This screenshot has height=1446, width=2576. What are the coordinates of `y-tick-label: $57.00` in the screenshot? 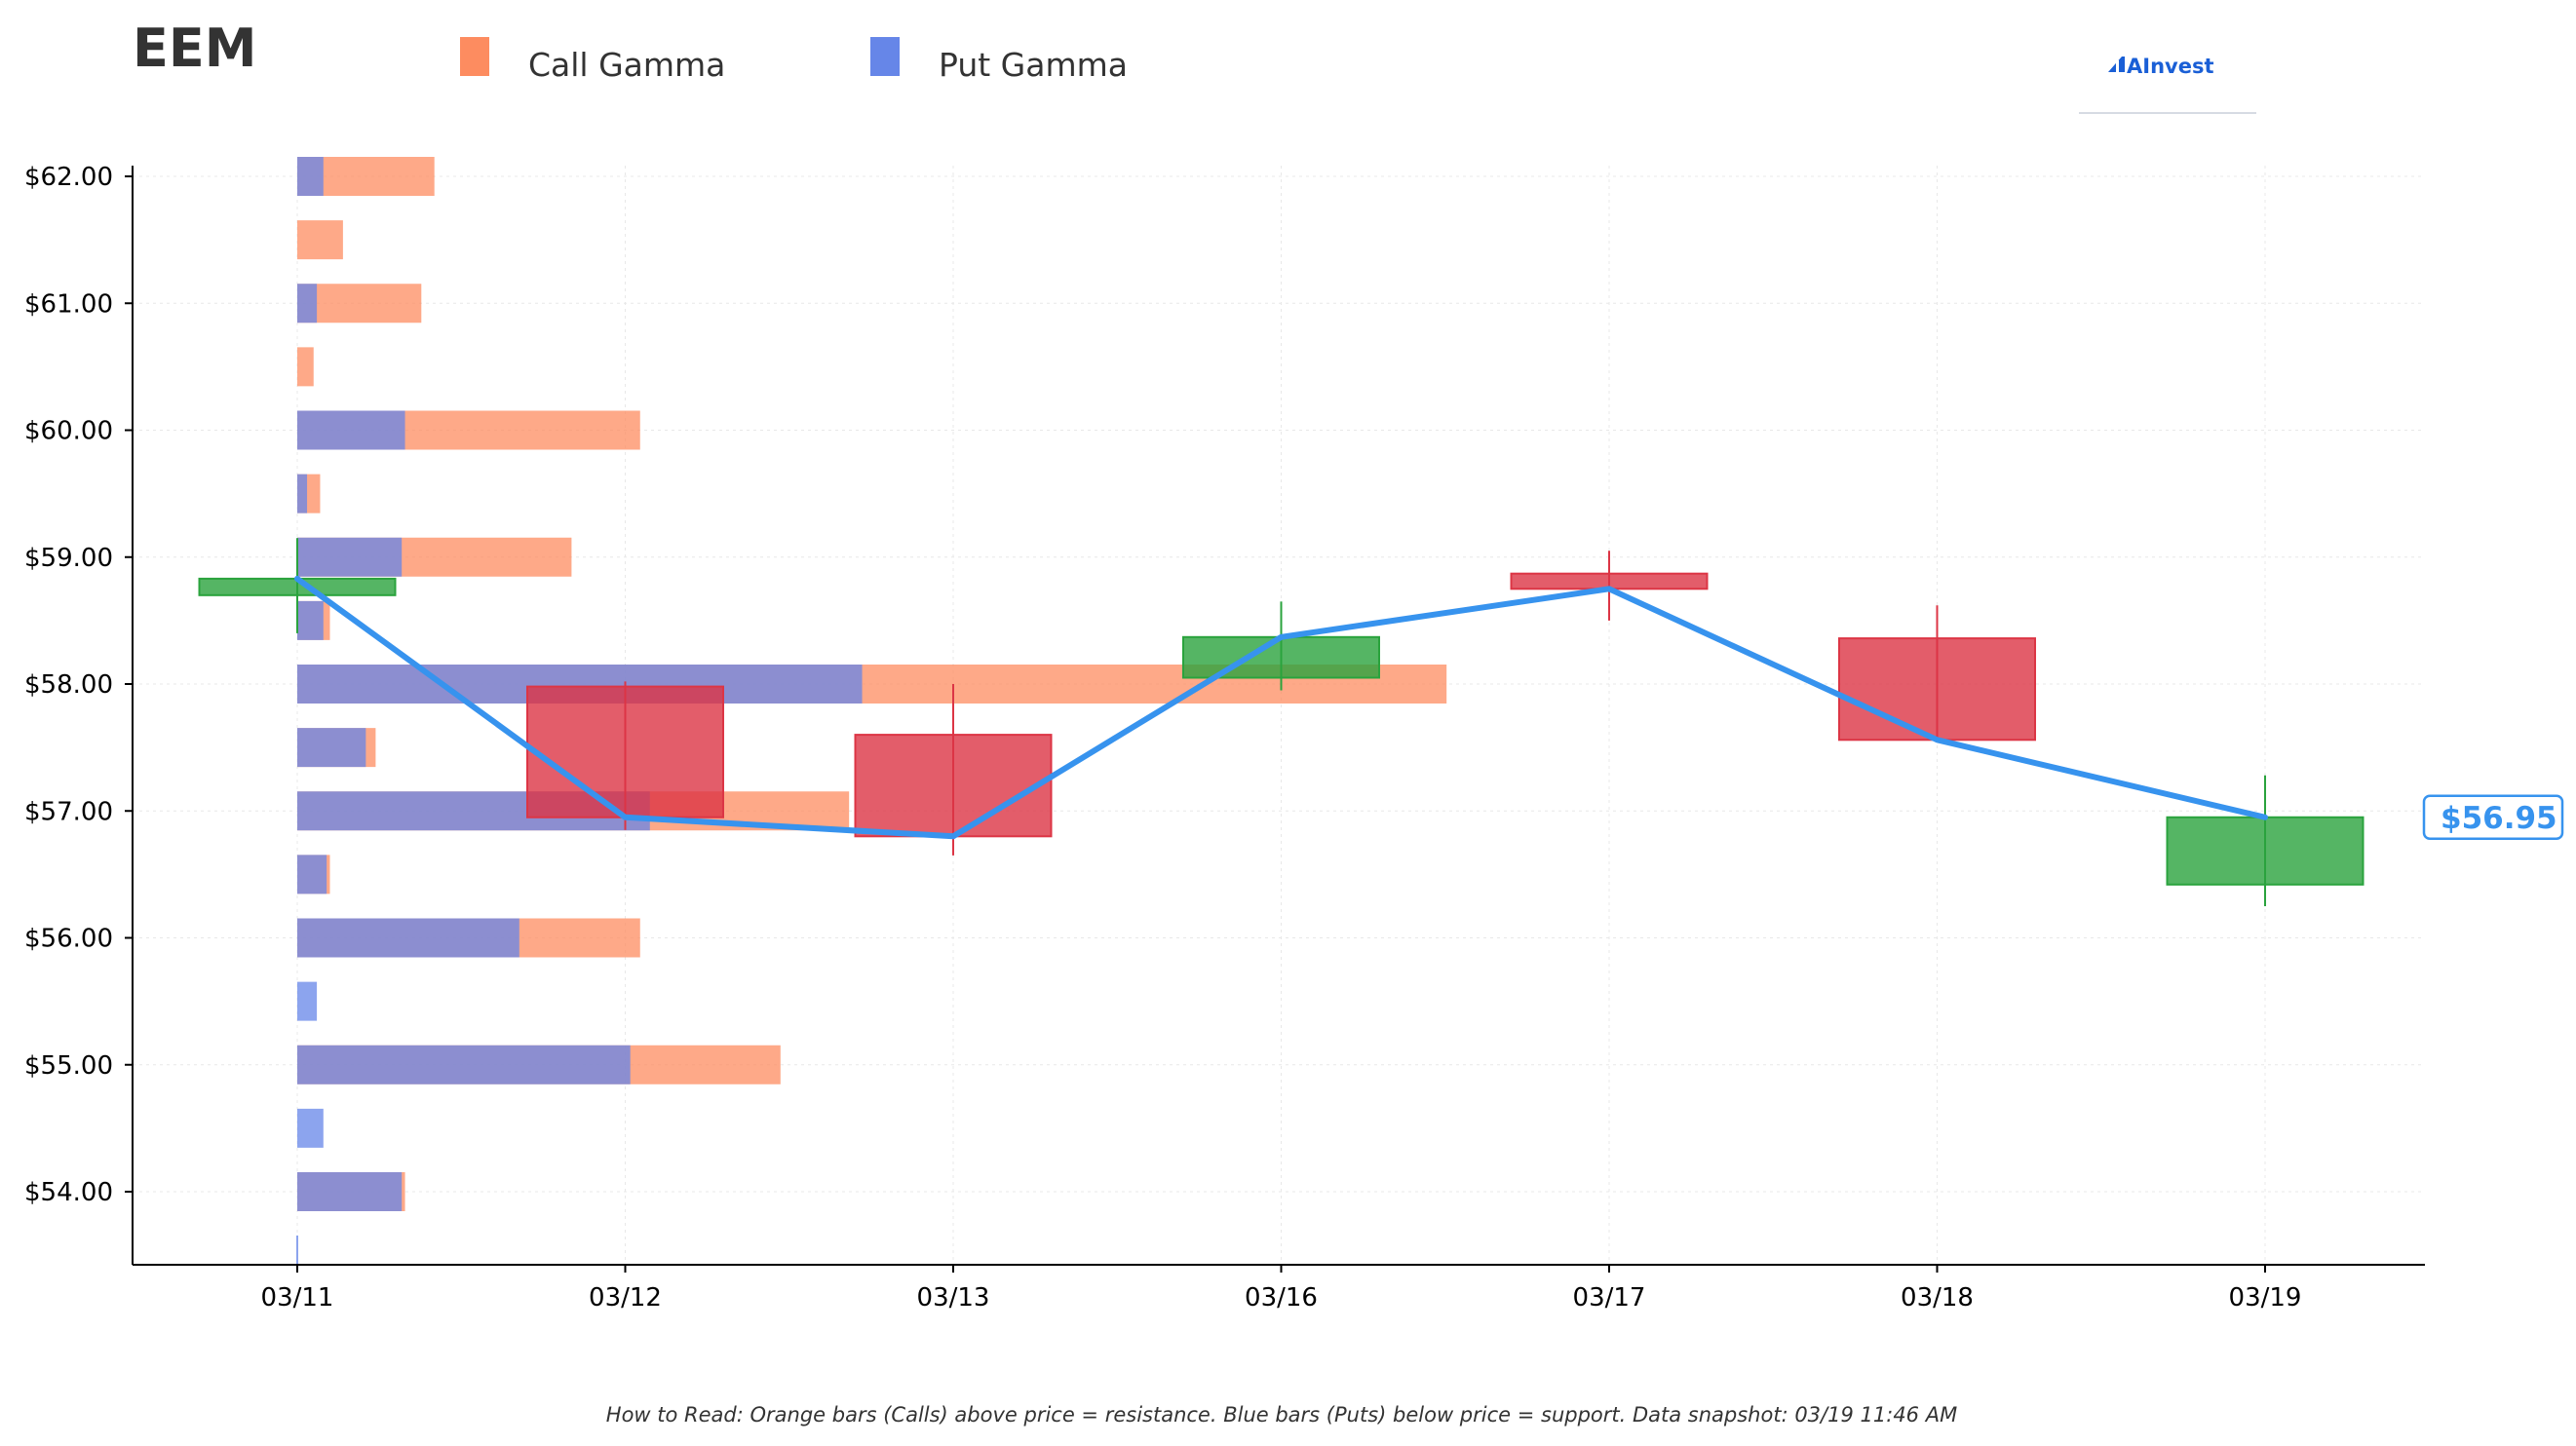 It's located at (68, 811).